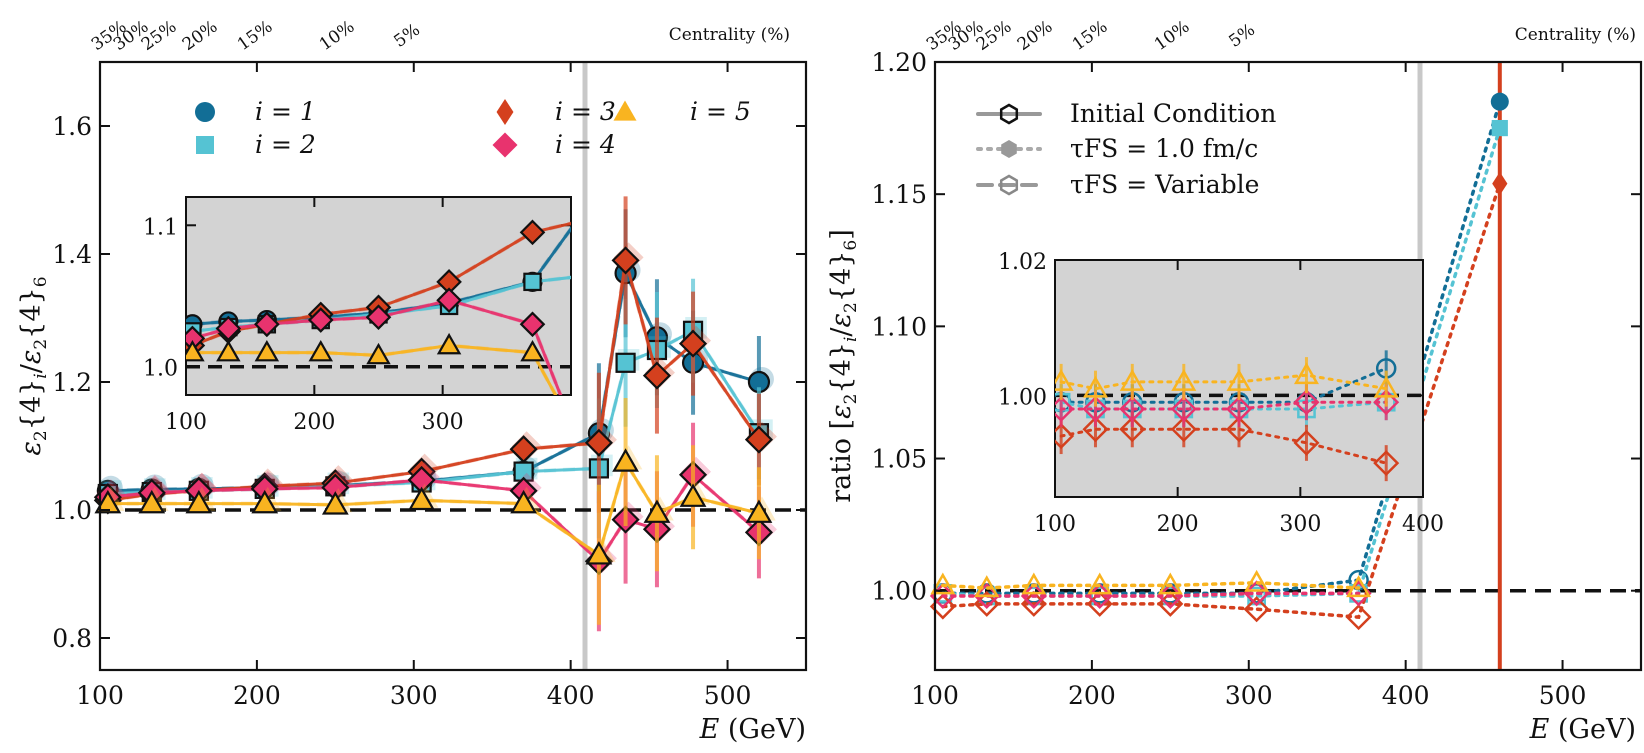 The width and height of the screenshot is (1644, 753). I want to click on legend-label-i2: i = 2, so click(285, 144).